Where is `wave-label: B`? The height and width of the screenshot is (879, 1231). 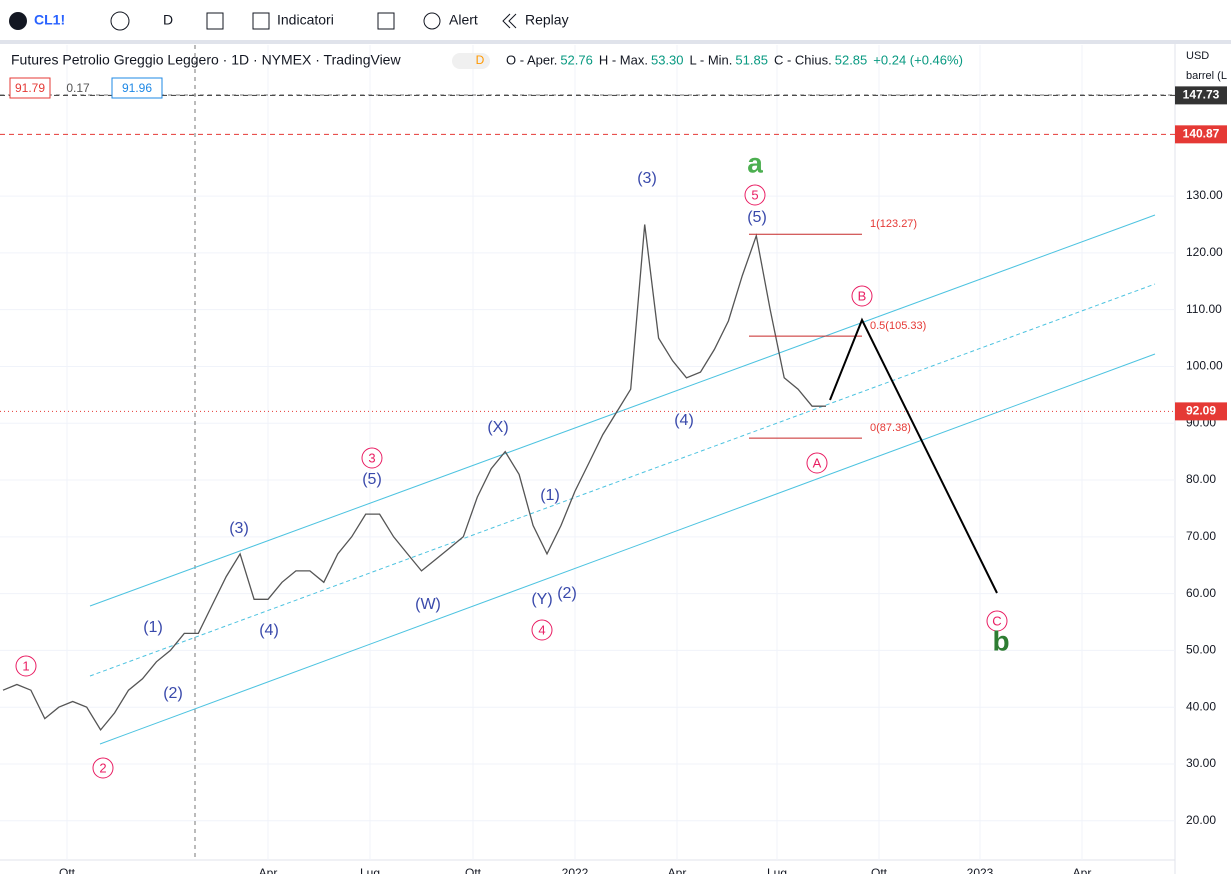 wave-label: B is located at coordinates (862, 295).